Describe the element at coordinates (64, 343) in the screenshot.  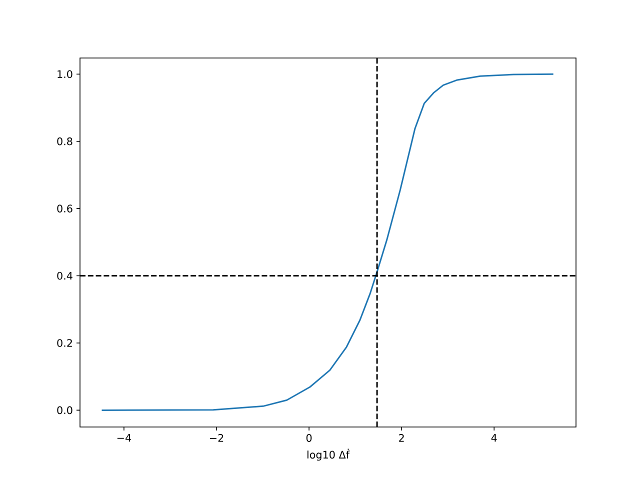
I see `y-tick-label: 0.2` at that location.